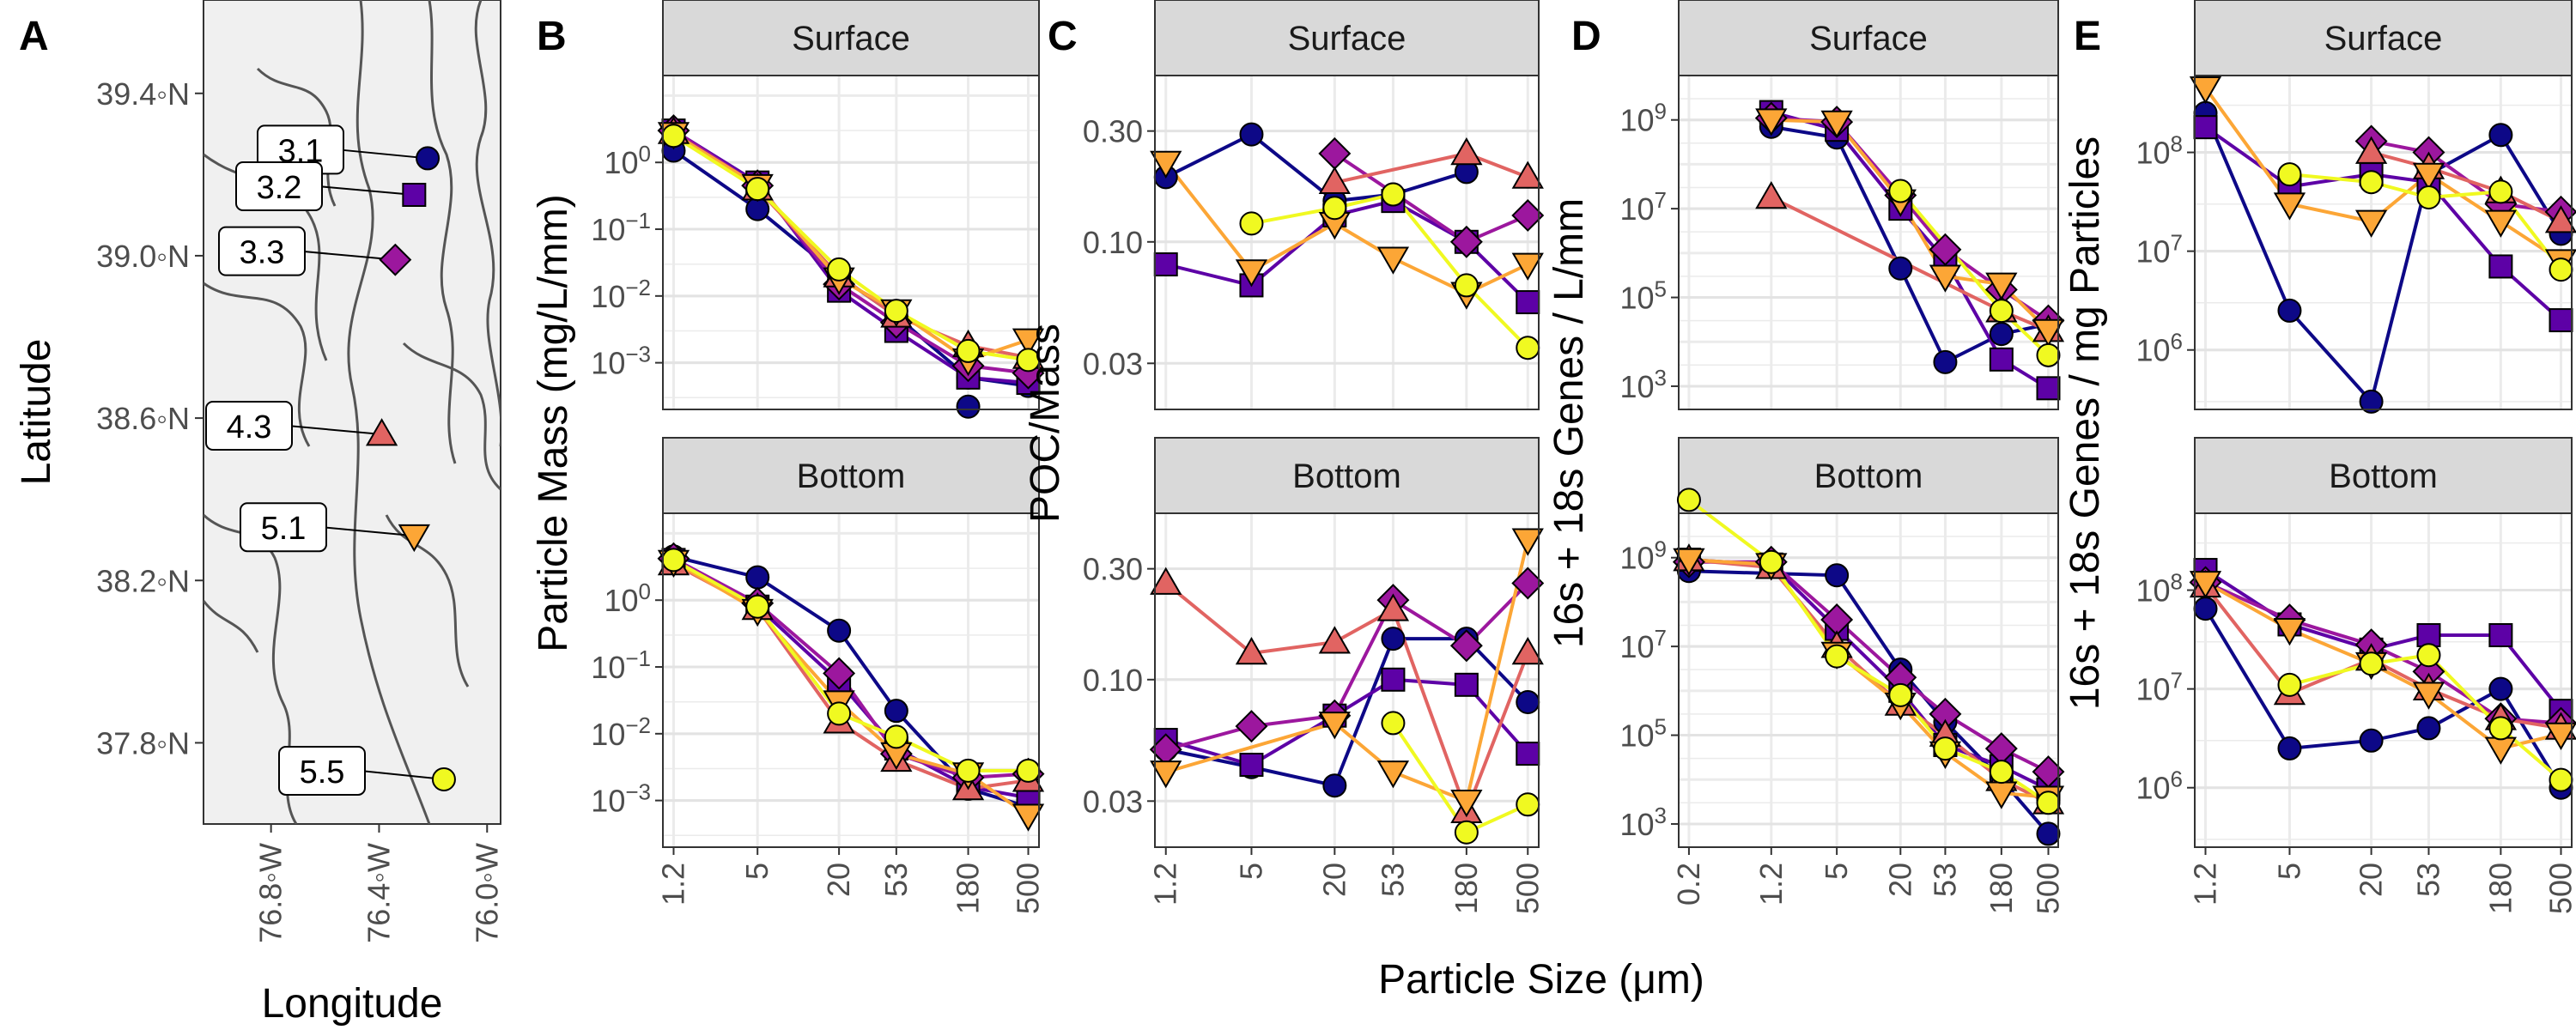  I want to click on facet-bottom: Bottom 10⁸ 10⁷ 10⁶ 1.2 5 20 53 180 500, so click(2356, 675).